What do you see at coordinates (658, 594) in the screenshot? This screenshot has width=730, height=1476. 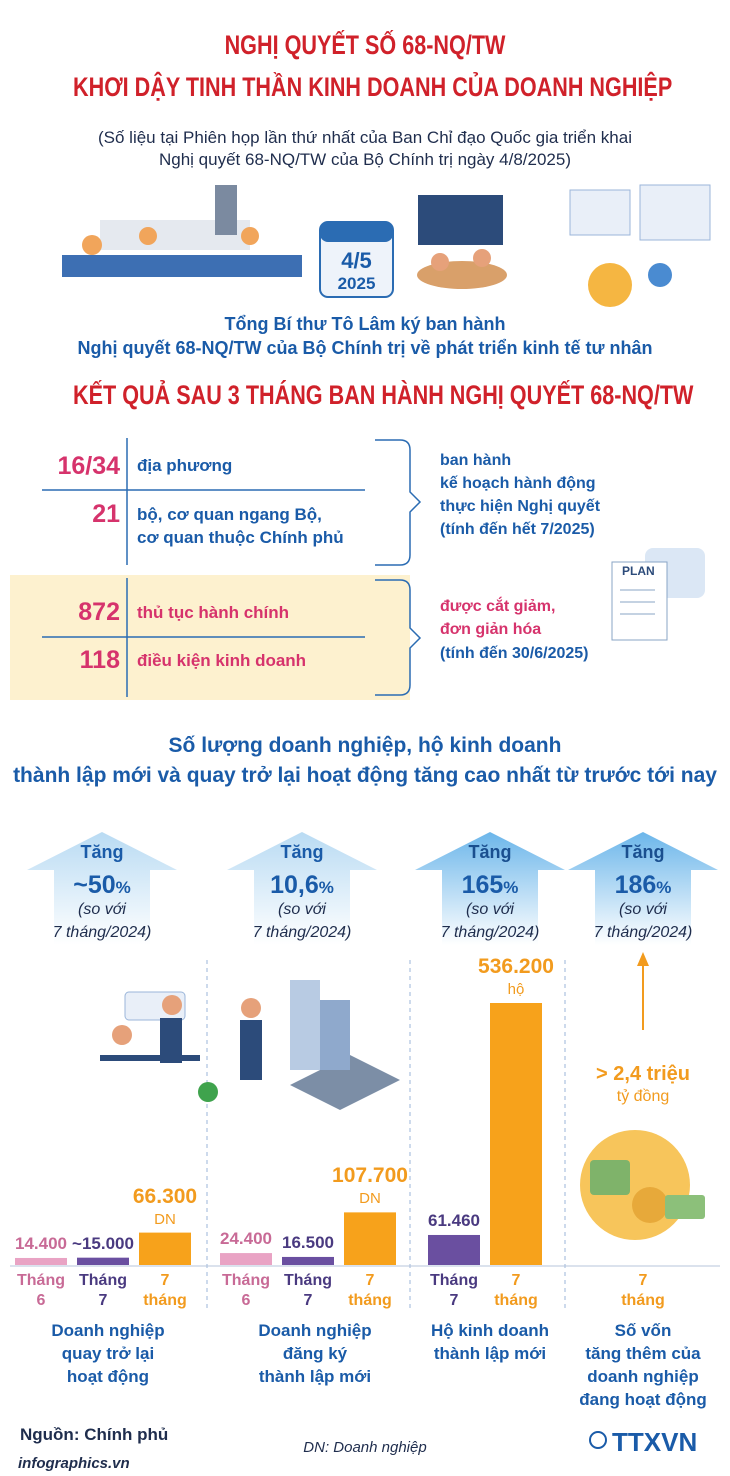 I see `plan-icon` at bounding box center [658, 594].